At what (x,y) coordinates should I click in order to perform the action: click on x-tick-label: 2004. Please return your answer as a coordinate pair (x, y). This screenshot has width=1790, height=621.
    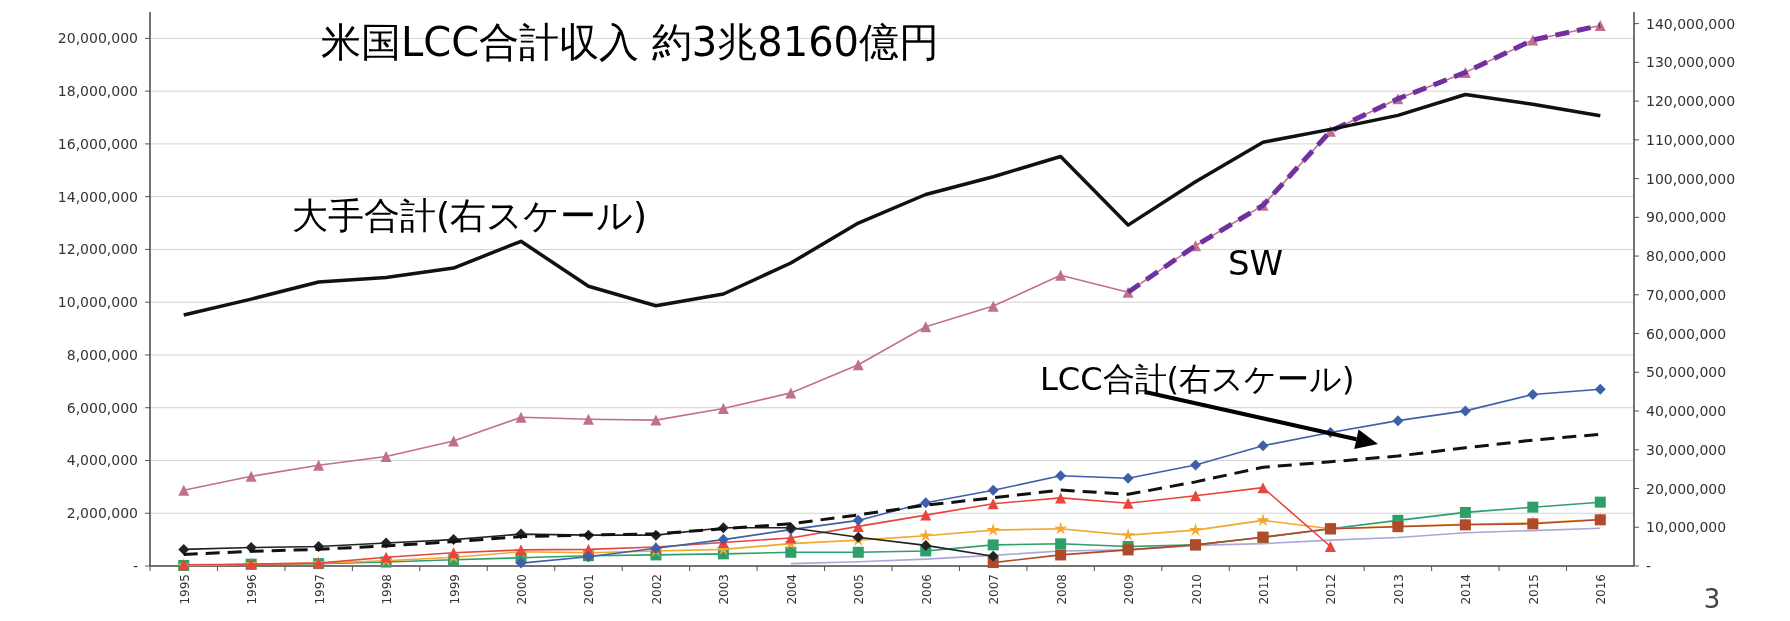
    Looking at the image, I should click on (791, 589).